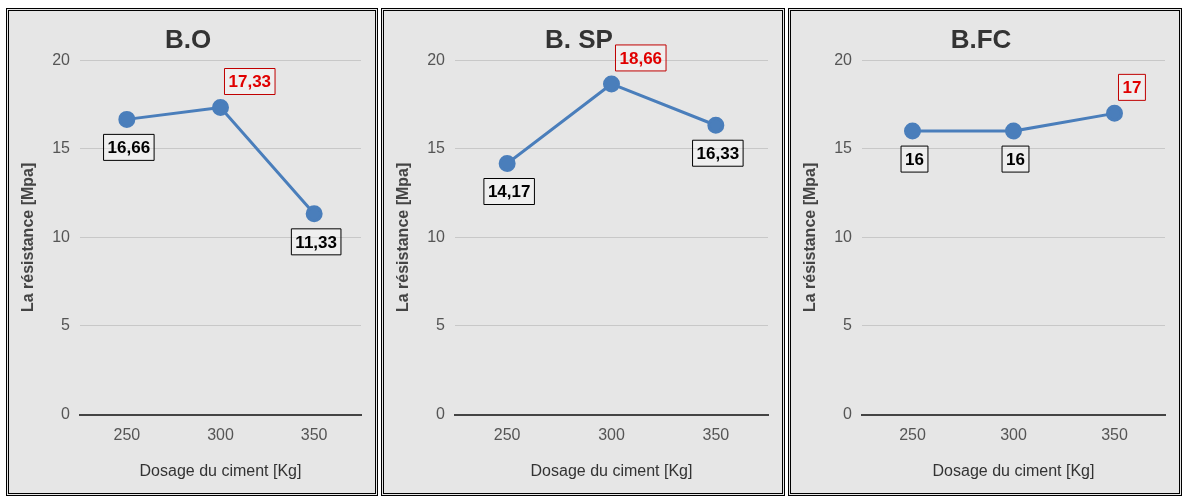 Image resolution: width=1187 pixels, height=500 pixels. I want to click on data-label: 17, so click(1132, 88).